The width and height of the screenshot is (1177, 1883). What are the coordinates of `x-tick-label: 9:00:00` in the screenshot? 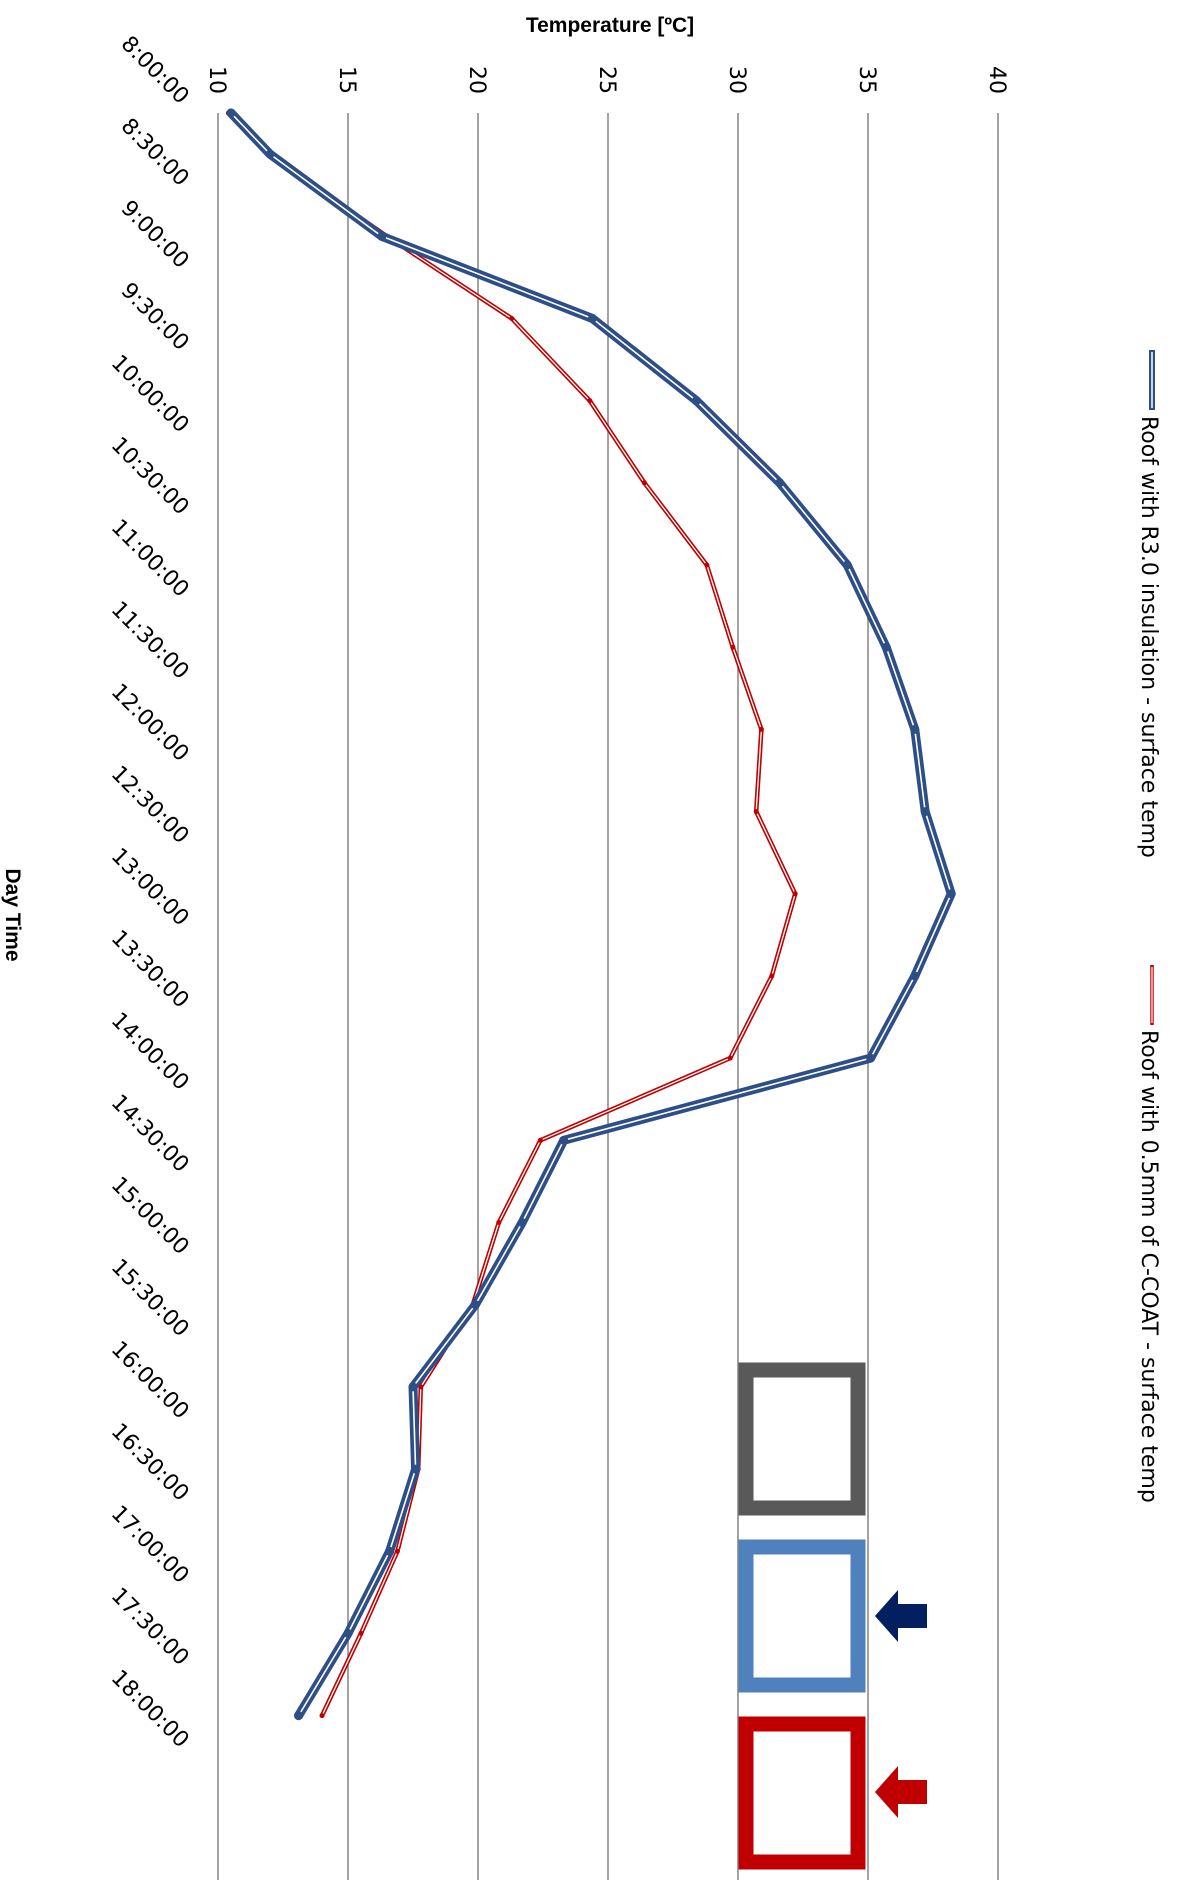 It's located at (155, 235).